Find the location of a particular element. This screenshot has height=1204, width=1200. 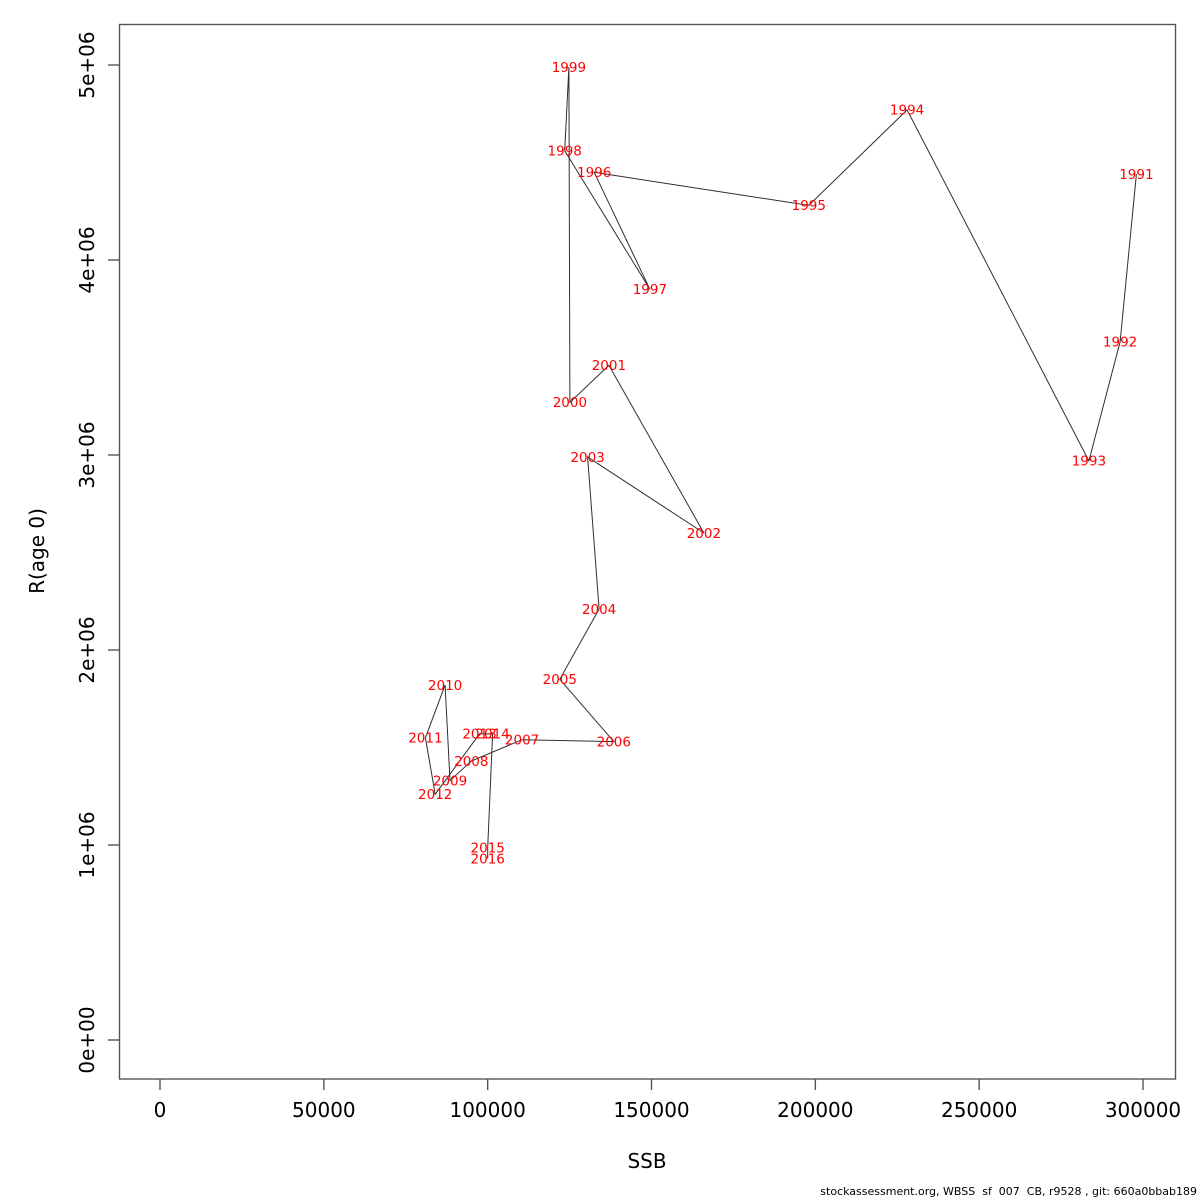

y-tick-label: 2e+06 is located at coordinates (87, 649).